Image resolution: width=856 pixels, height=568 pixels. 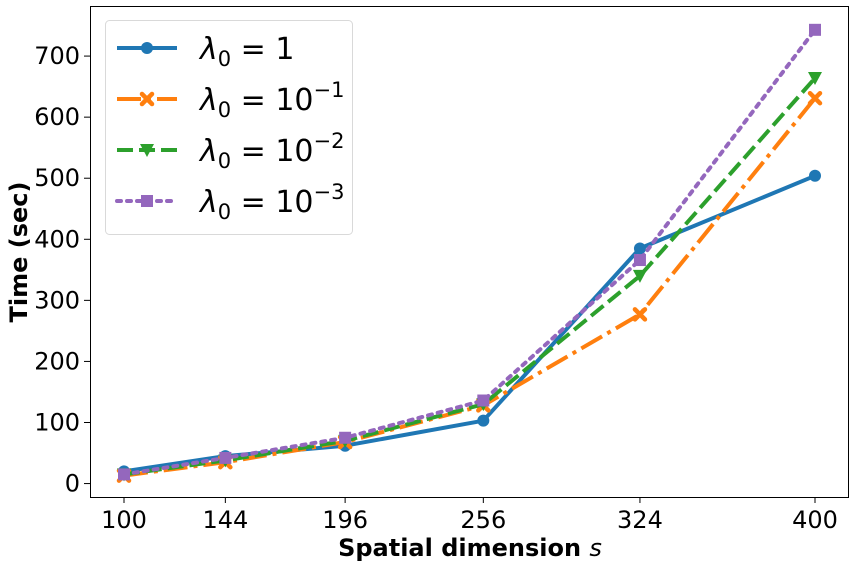 What do you see at coordinates (72, 484) in the screenshot?
I see `y-tick-label-0: 0` at bounding box center [72, 484].